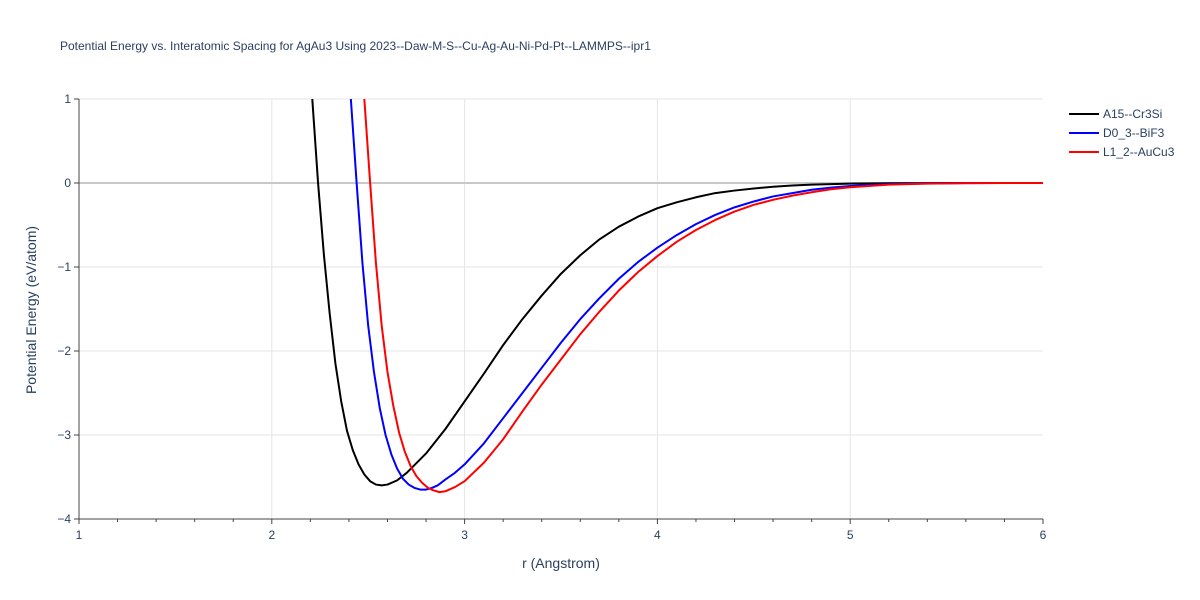 Image resolution: width=1200 pixels, height=600 pixels. Describe the element at coordinates (464, 535) in the screenshot. I see `x-tick-label: 3` at that location.